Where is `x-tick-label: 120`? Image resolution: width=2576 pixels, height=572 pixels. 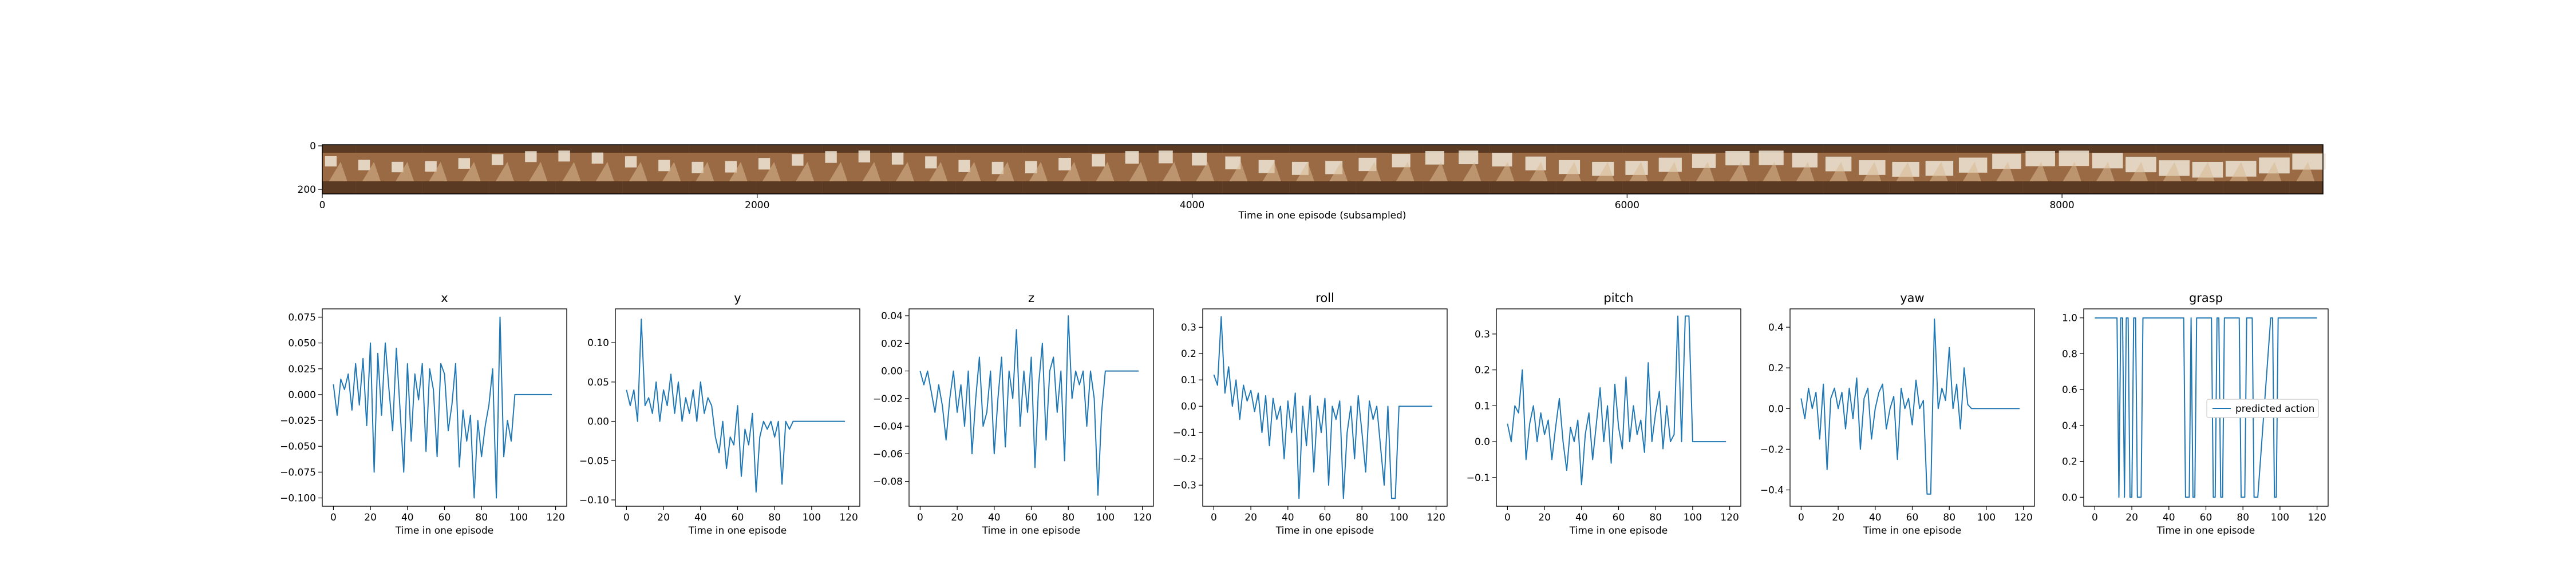 x-tick-label: 120 is located at coordinates (1436, 517).